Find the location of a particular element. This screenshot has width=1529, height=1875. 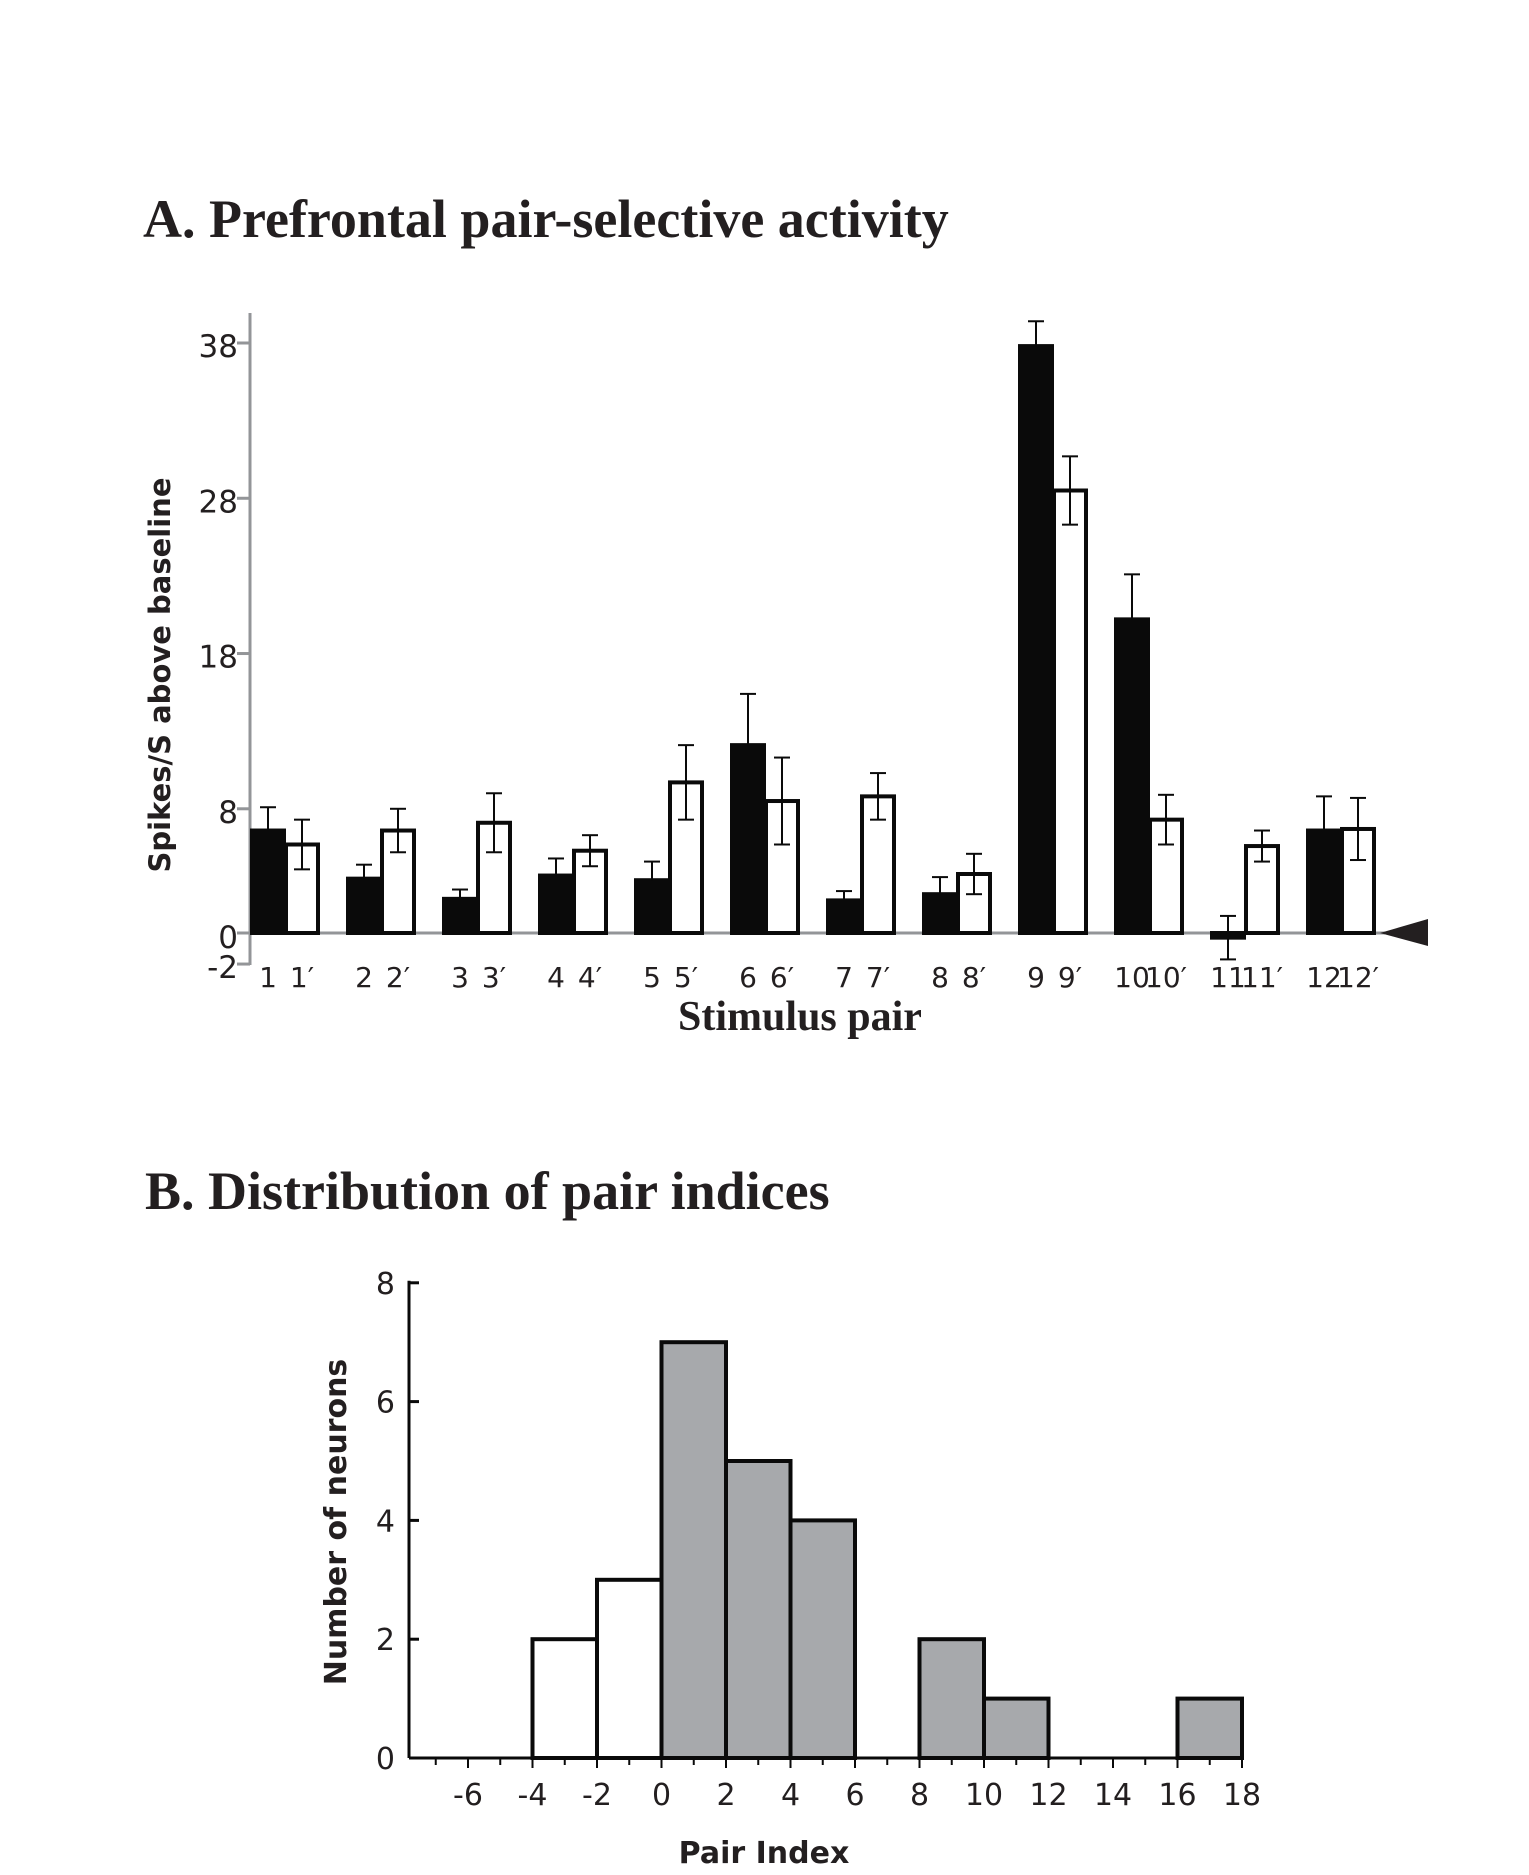

panel-b-title: B. Distribution of pair indices is located at coordinates (487, 1191).